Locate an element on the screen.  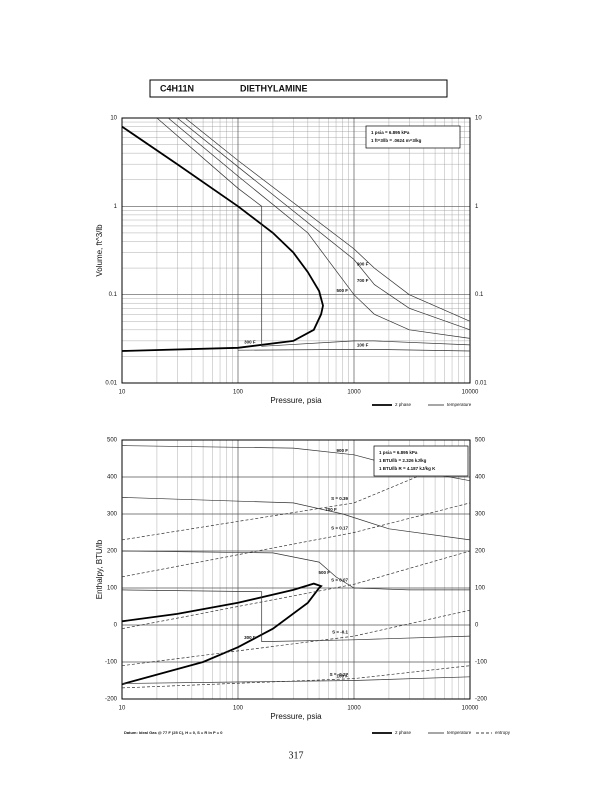
curve-label: S = 0.17 is located at coordinates (339, 528).